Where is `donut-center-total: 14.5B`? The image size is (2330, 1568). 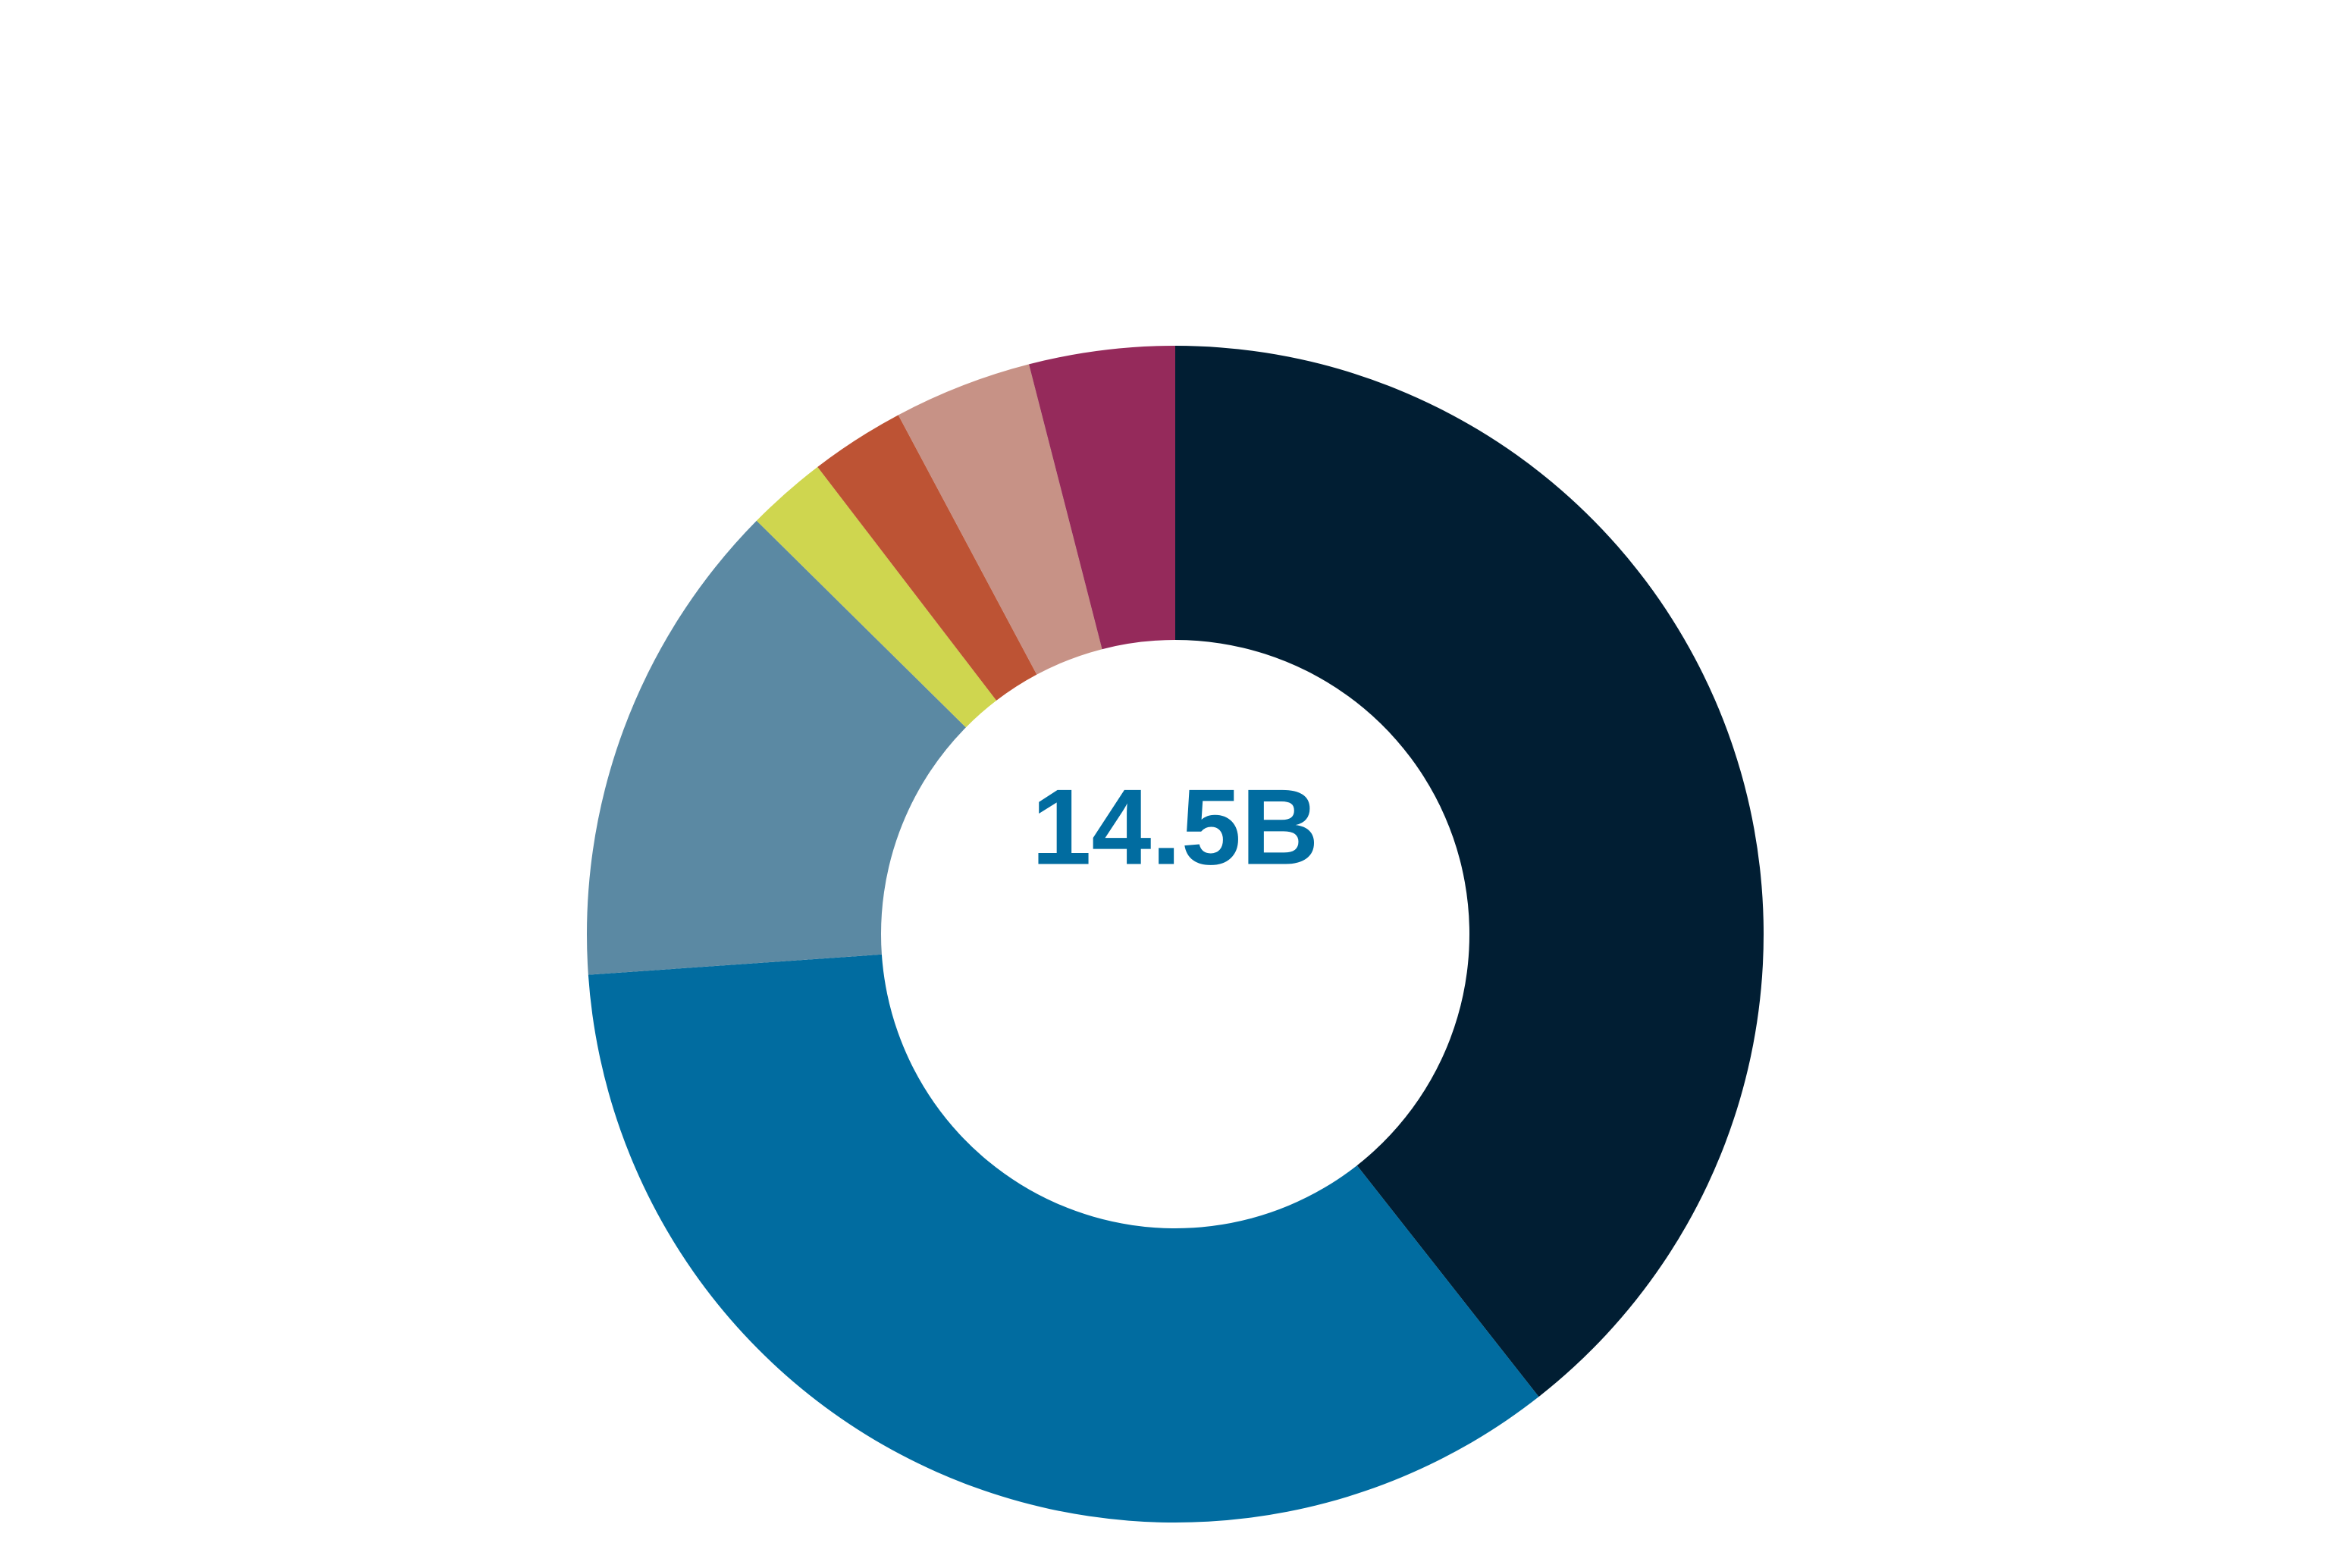 donut-center-total: 14.5B is located at coordinates (1175, 828).